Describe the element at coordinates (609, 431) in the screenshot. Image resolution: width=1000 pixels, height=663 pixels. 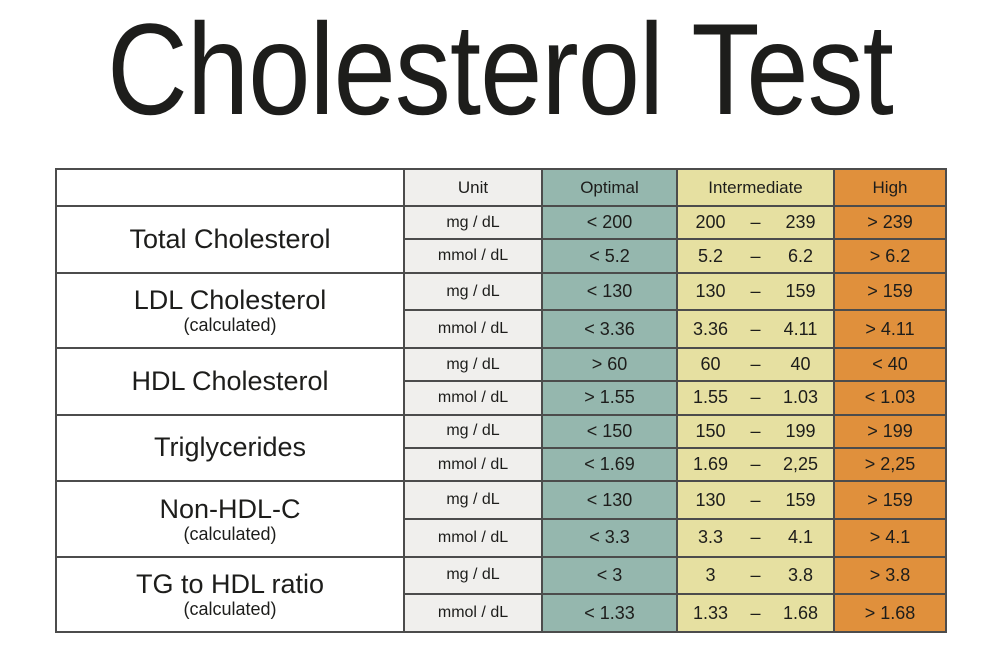
I see `optimal-value-cell: < 150` at that location.